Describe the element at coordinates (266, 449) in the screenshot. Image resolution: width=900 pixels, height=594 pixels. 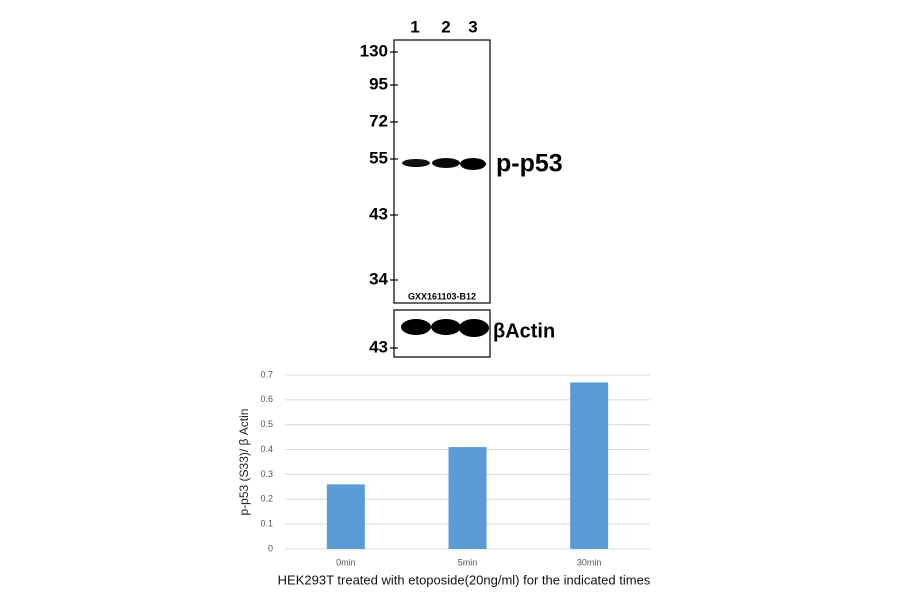
I see `y-tick-label: 0.4` at that location.